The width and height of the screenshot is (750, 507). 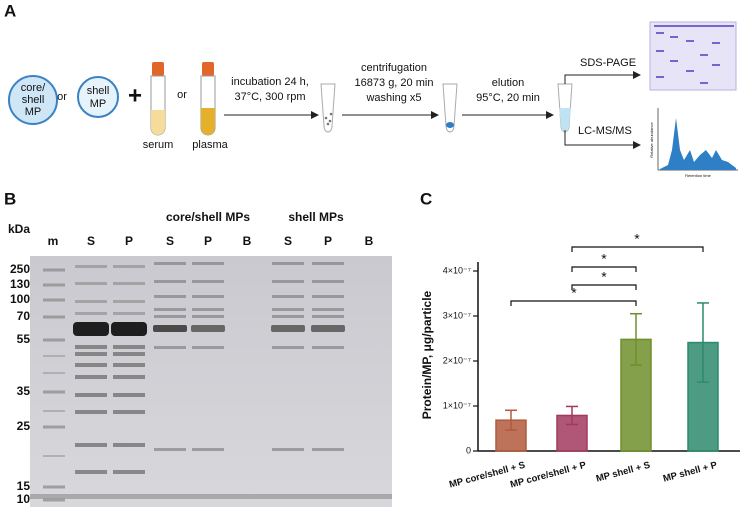 What do you see at coordinates (427, 354) in the screenshot?
I see `y-axis-title: Protein/MP, μg/particle` at bounding box center [427, 354].